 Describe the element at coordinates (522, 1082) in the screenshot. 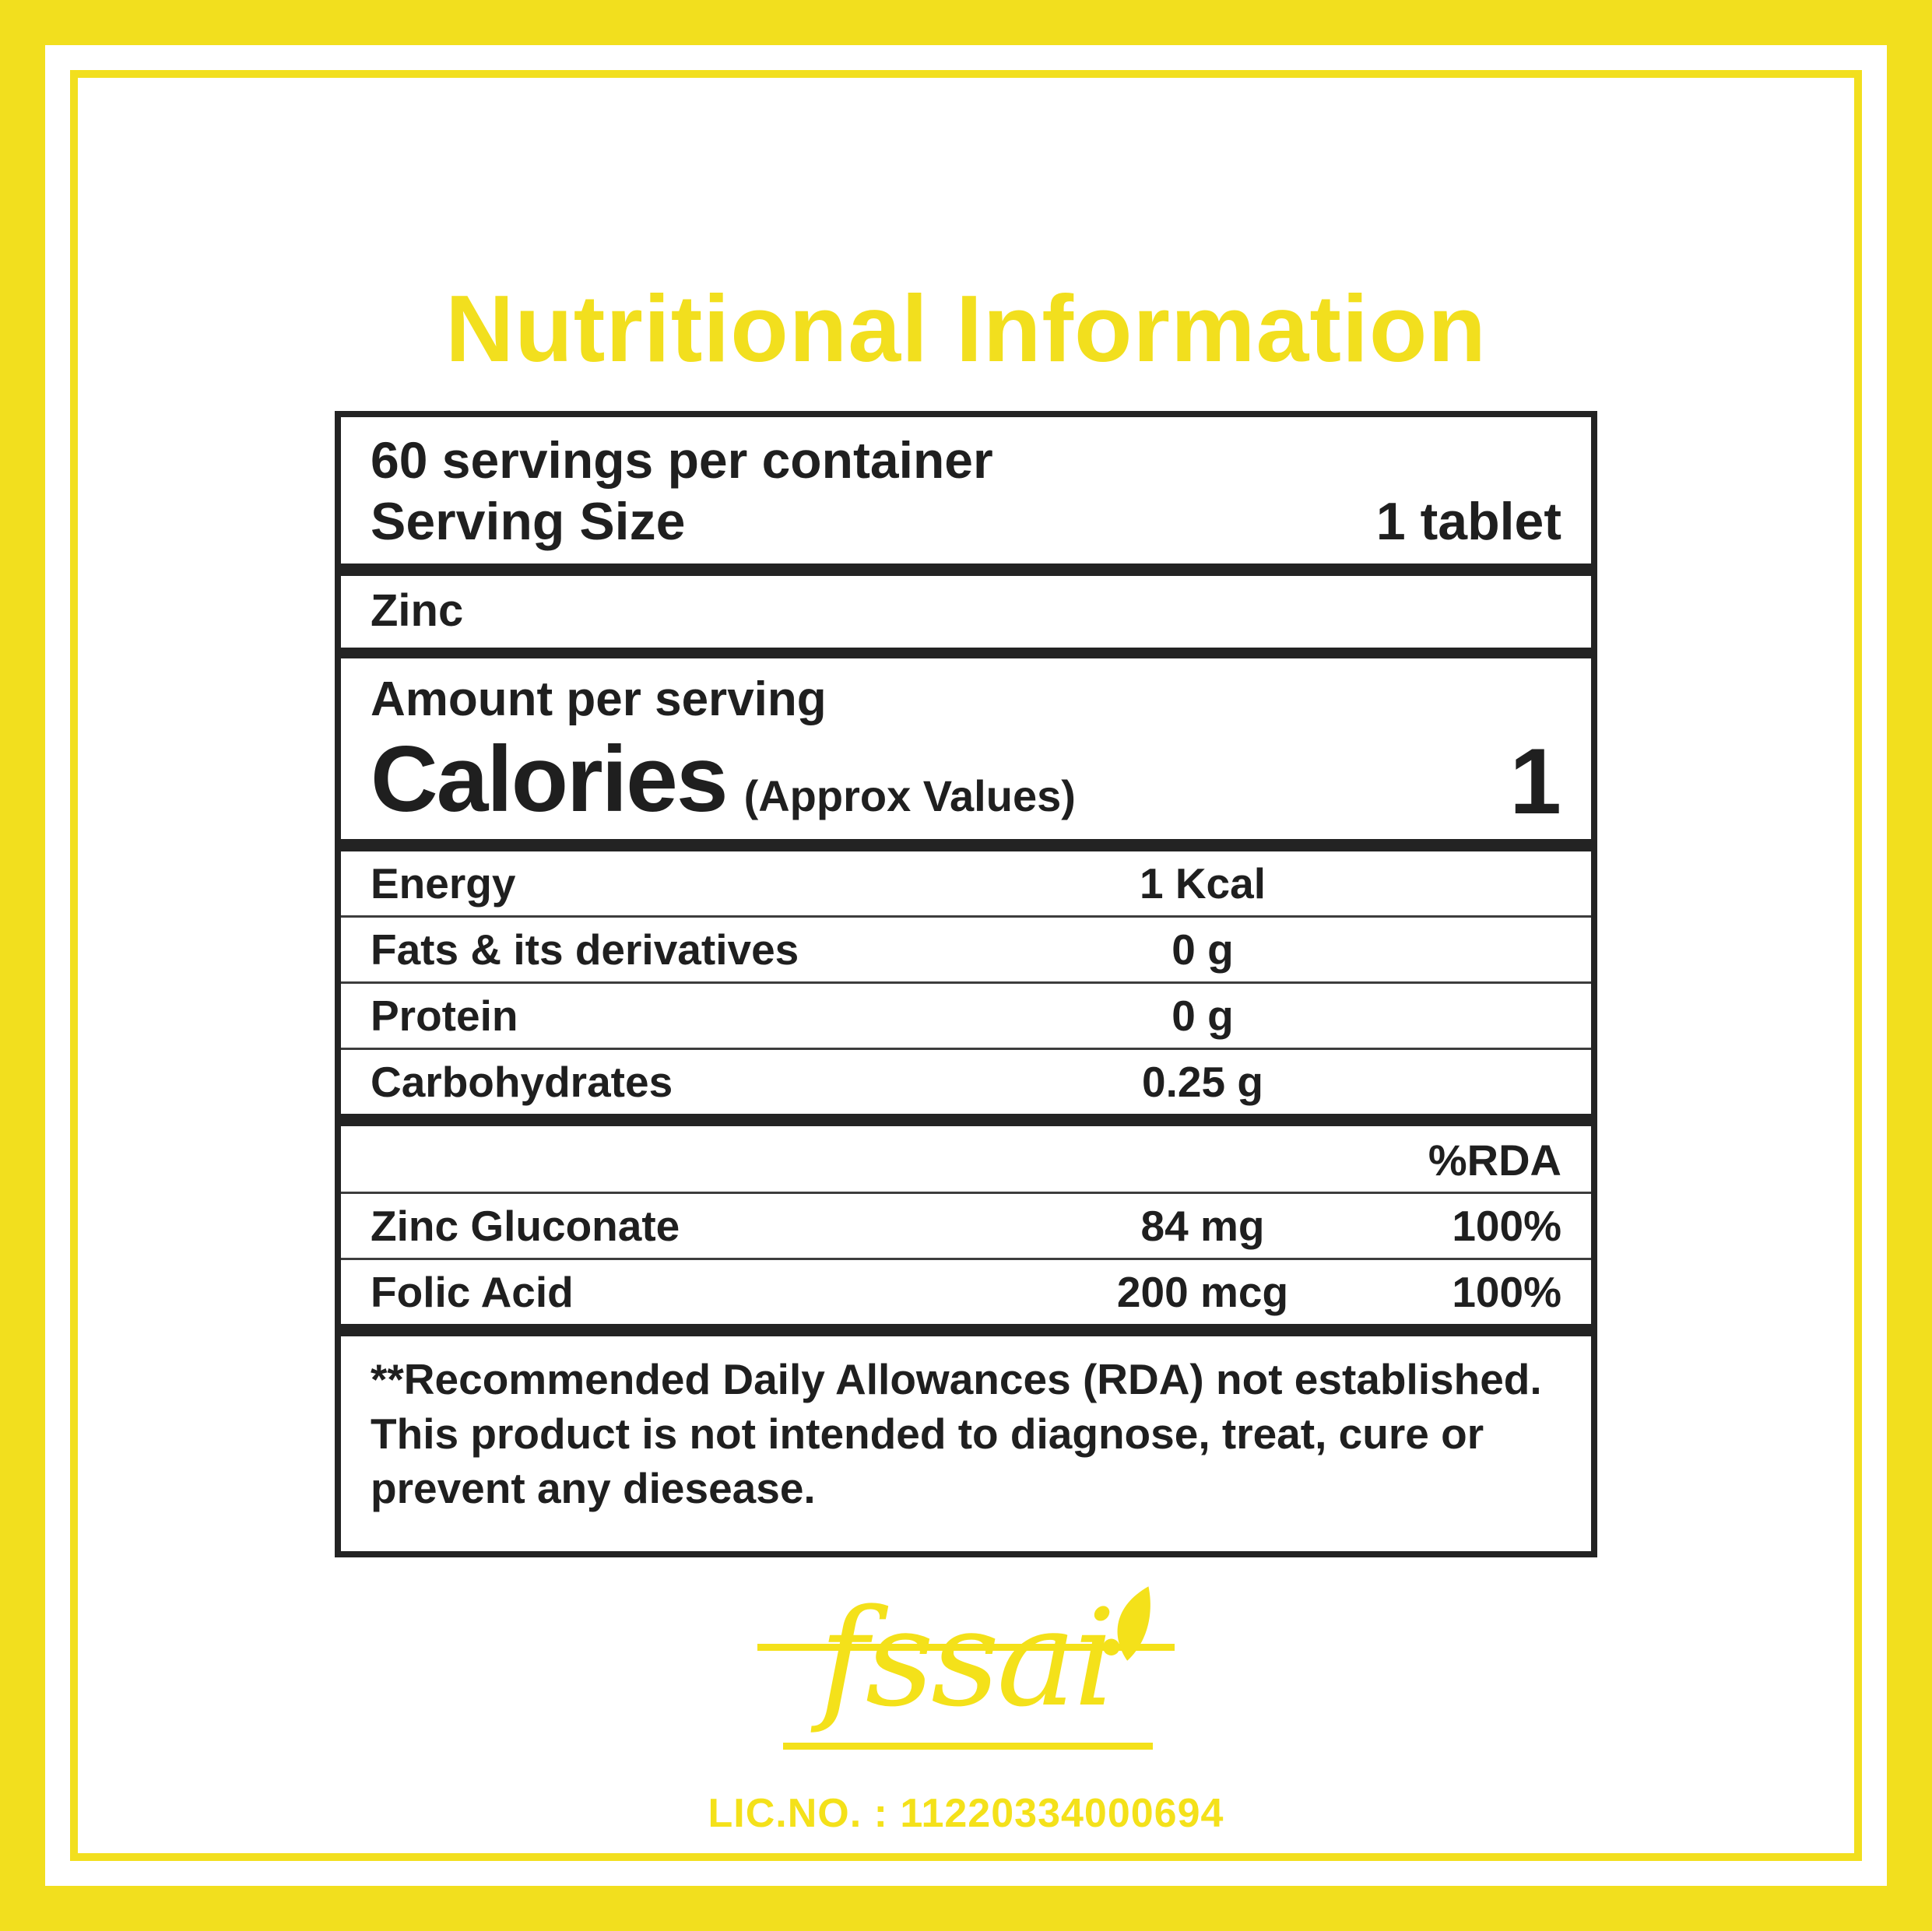

I see `nutrient-label: Carbohydrates` at that location.